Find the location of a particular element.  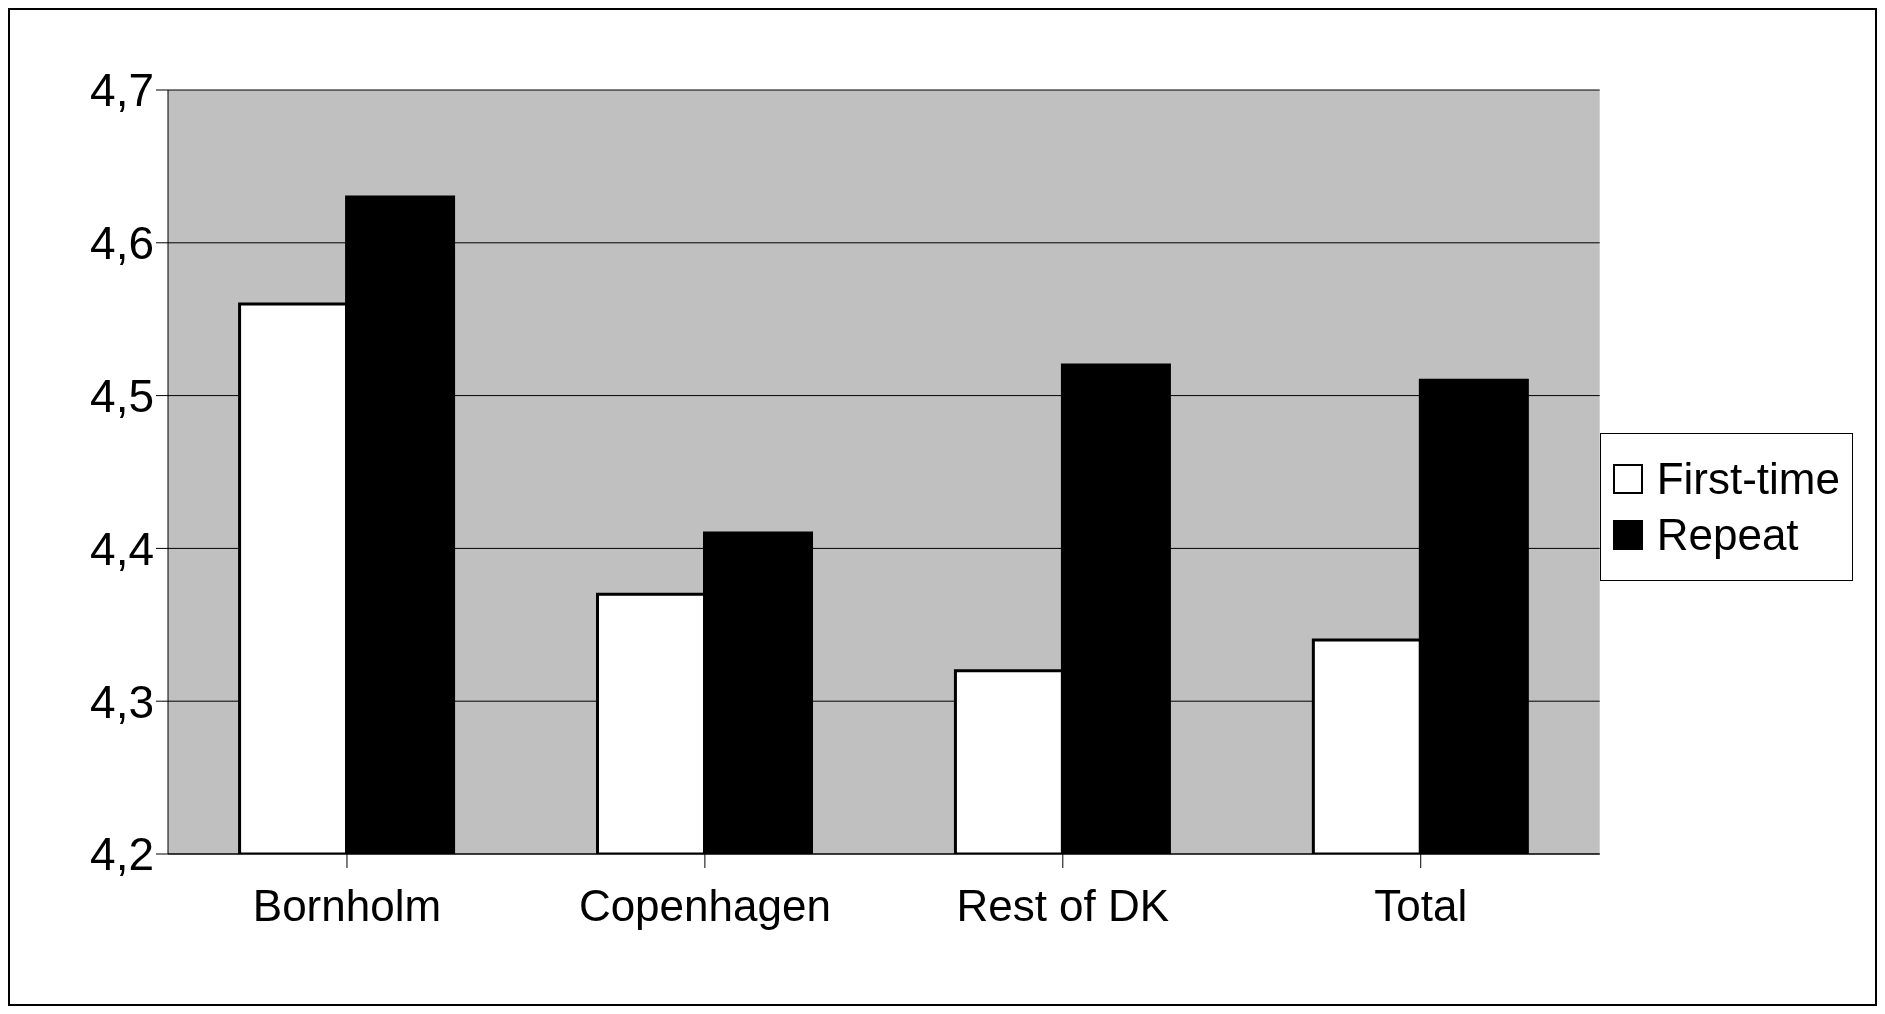

legend-label: First-time is located at coordinates (1748, 479).